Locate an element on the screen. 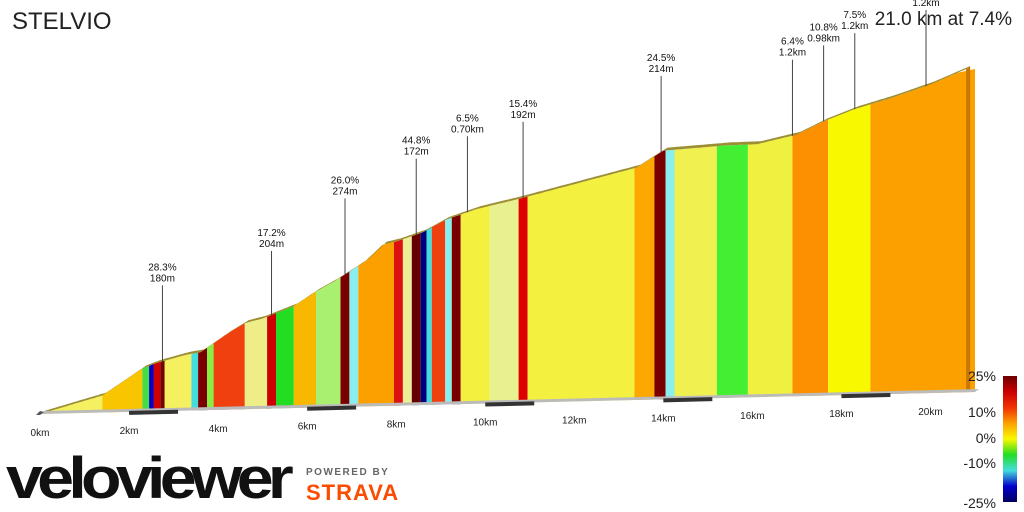 Image resolution: width=1024 pixels, height=512 pixels. x-tick-label: 16km is located at coordinates (752, 416).